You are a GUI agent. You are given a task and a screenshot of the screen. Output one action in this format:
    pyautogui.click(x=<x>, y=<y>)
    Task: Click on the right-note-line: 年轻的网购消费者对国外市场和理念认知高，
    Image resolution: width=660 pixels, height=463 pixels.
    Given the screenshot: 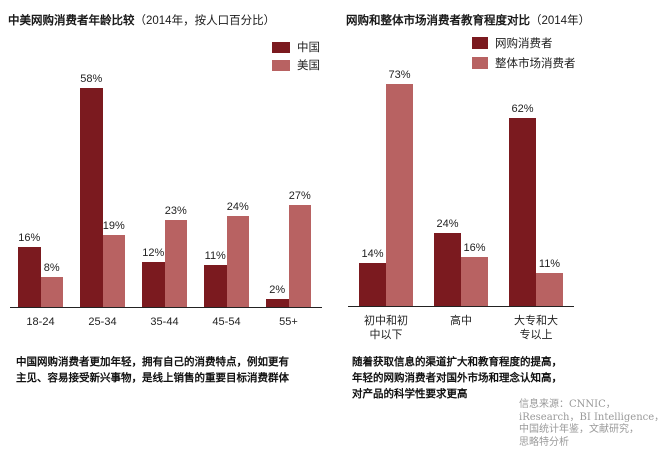 What is the action you would take?
    pyautogui.click(x=457, y=378)
    